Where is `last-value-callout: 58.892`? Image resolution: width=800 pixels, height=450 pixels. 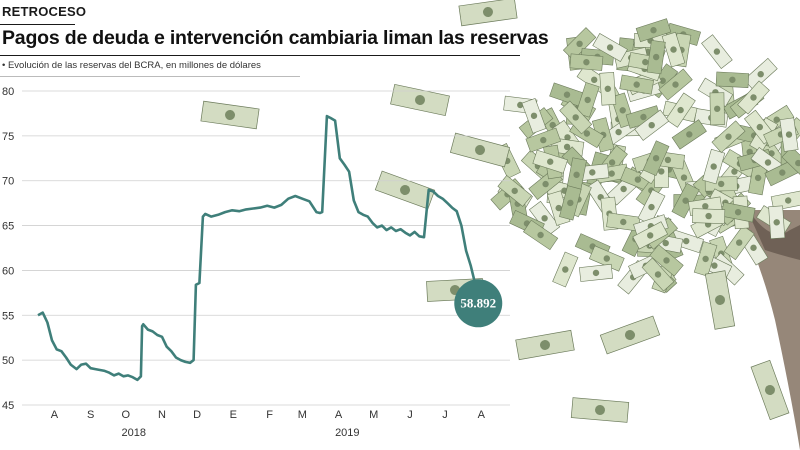
last-value-callout: 58.892 is located at coordinates (478, 303).